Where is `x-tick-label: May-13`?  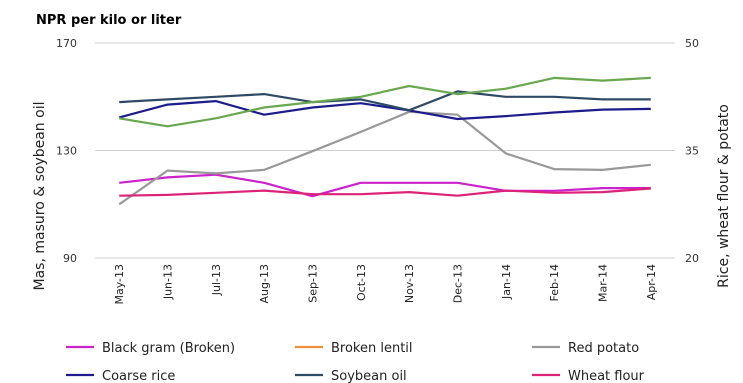 x-tick-label: May-13 is located at coordinates (119, 284).